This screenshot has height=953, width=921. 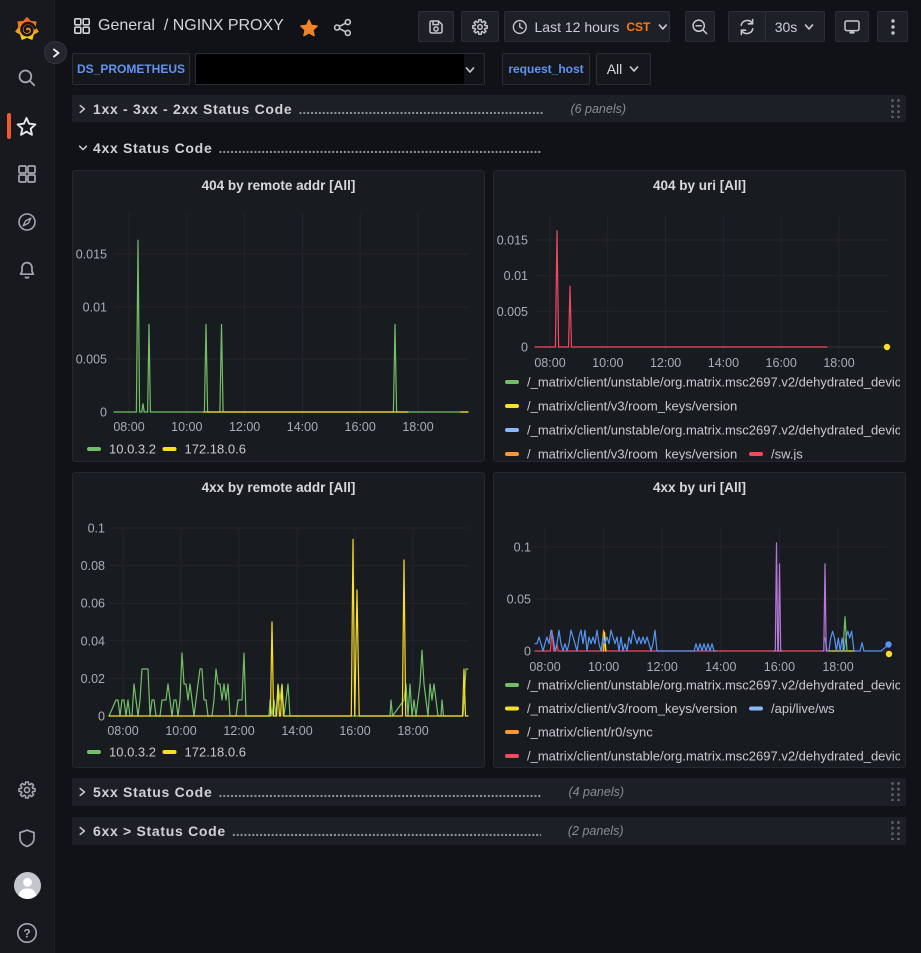 I want to click on svg-text: 0.04, so click(x=93, y=641).